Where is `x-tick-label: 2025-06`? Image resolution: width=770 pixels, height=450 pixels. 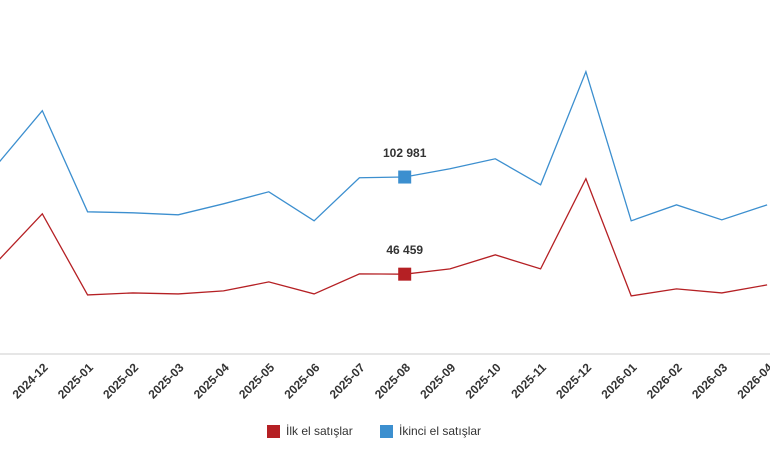 x-tick-label: 2025-06 is located at coordinates (301, 380).